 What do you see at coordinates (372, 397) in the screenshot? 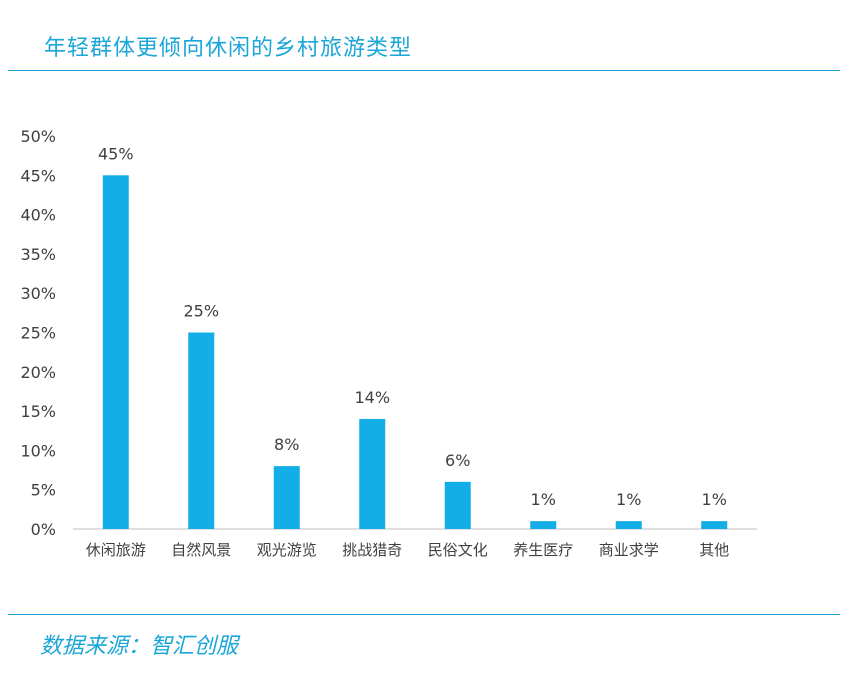
I see `value-label: 14%` at bounding box center [372, 397].